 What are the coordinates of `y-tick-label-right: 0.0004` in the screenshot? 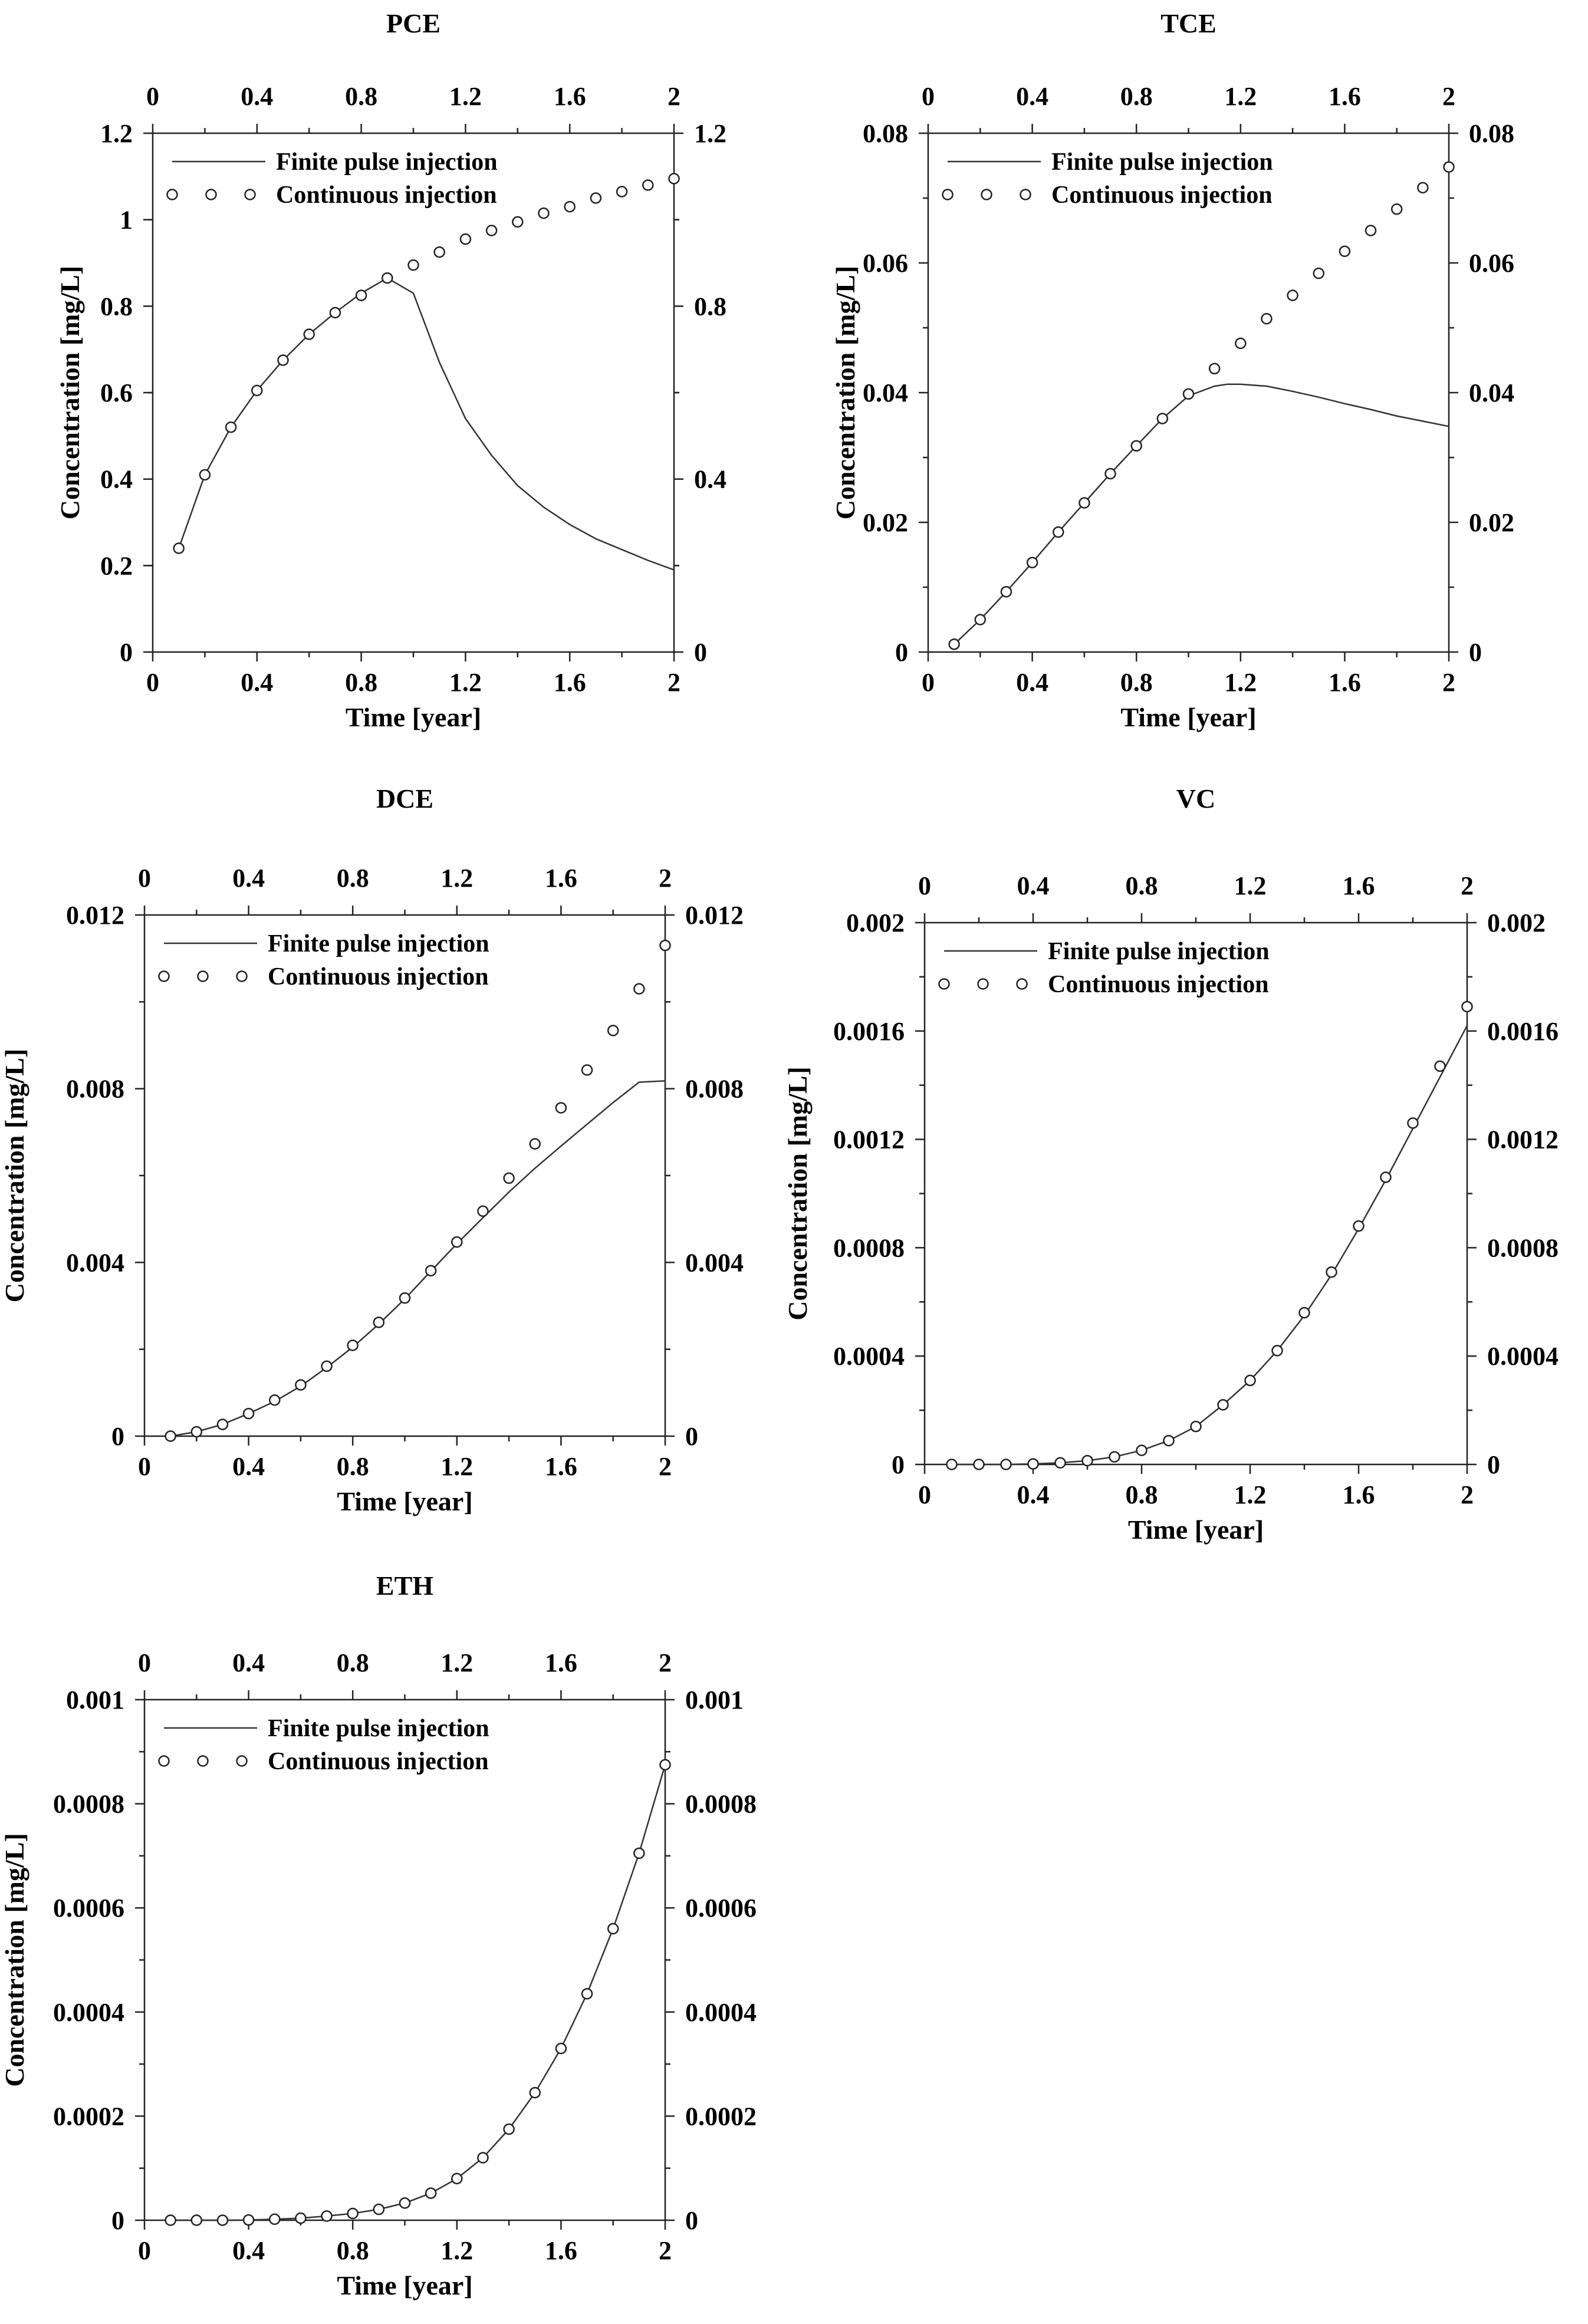 It's located at (721, 2012).